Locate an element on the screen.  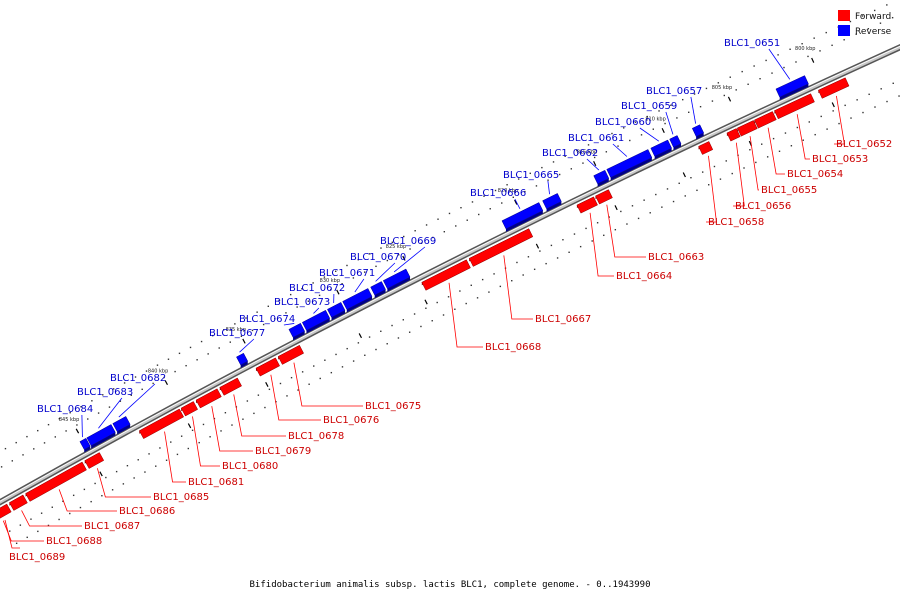
gene-label-forward: BLC1_0687 is located at coordinates (112, 526).